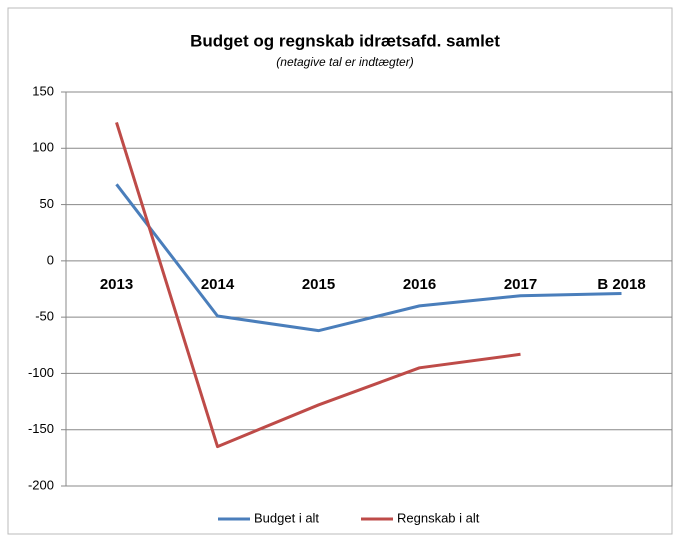 This screenshot has width=680, height=535. Describe the element at coordinates (50, 259) in the screenshot. I see `y-tick-label: 0` at that location.